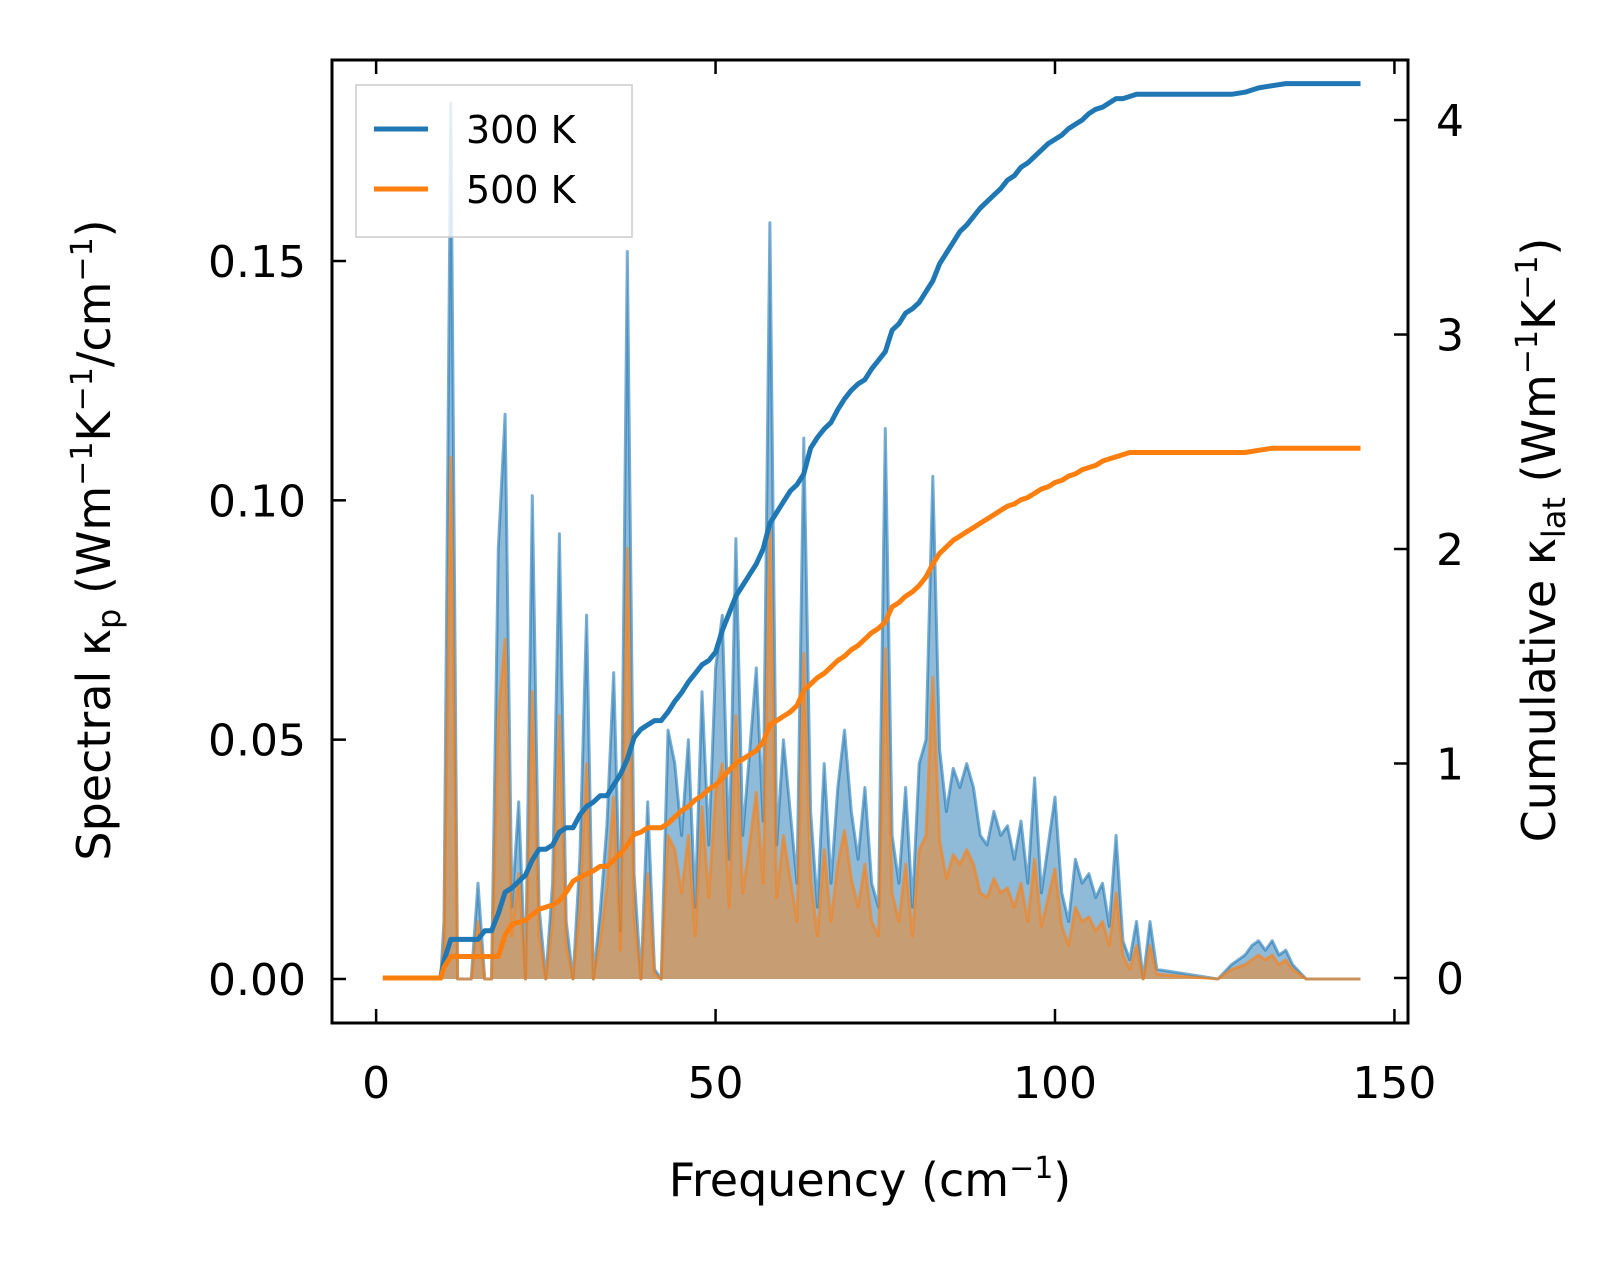 This screenshot has height=1264, width=1623. I want to click on x-axis-title: Frequency (cm−1), so click(870, 1179).